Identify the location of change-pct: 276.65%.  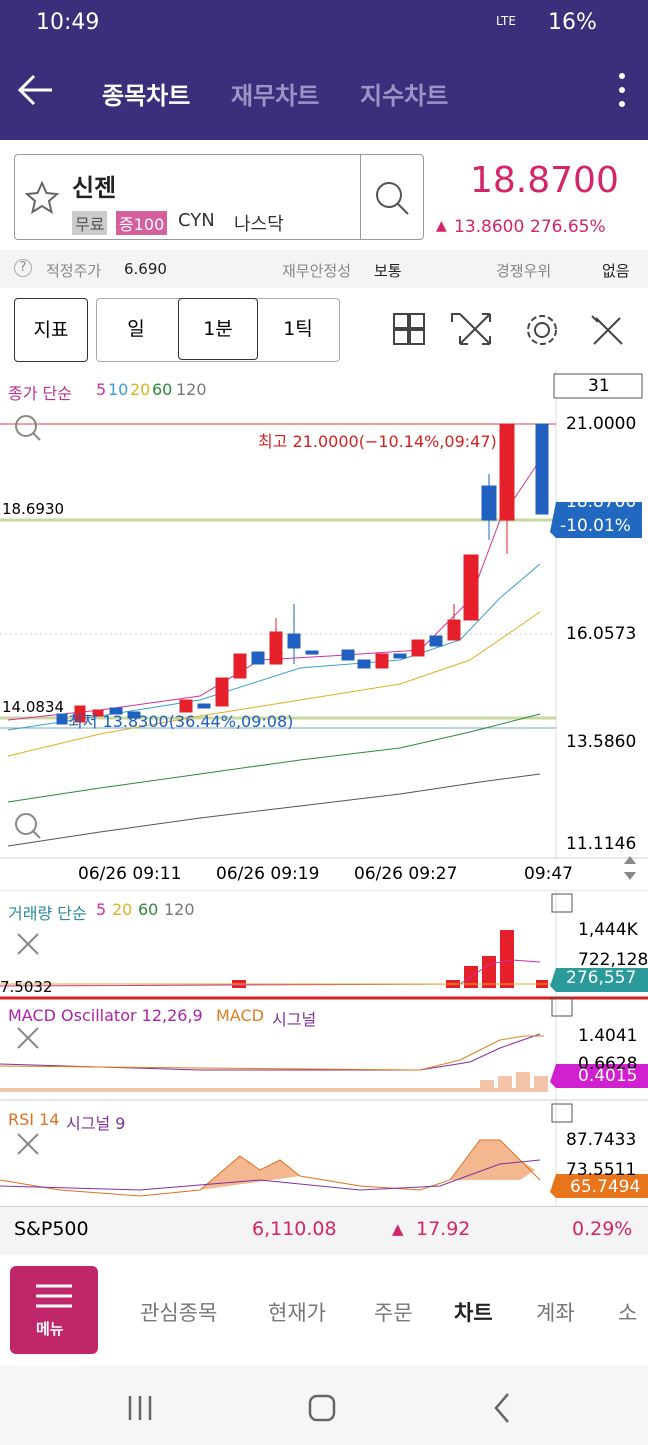
(568, 227).